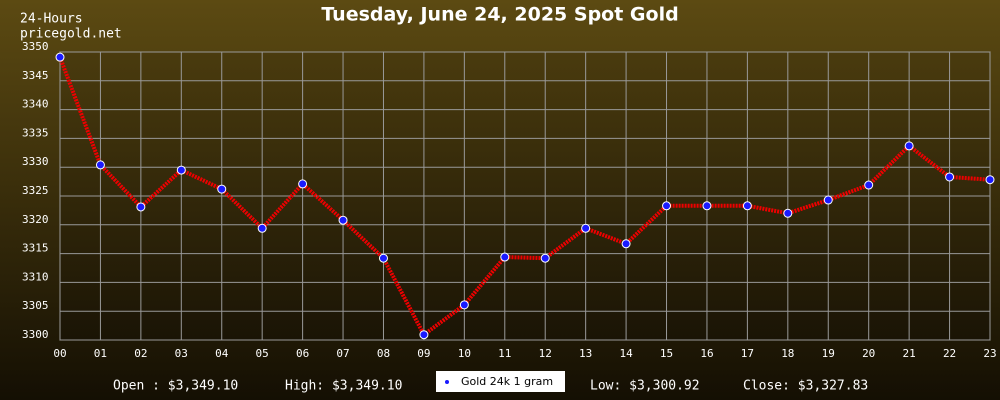 The height and width of the screenshot is (400, 1000). Describe the element at coordinates (35, 219) in the screenshot. I see `y-tick-label: 3320` at that location.